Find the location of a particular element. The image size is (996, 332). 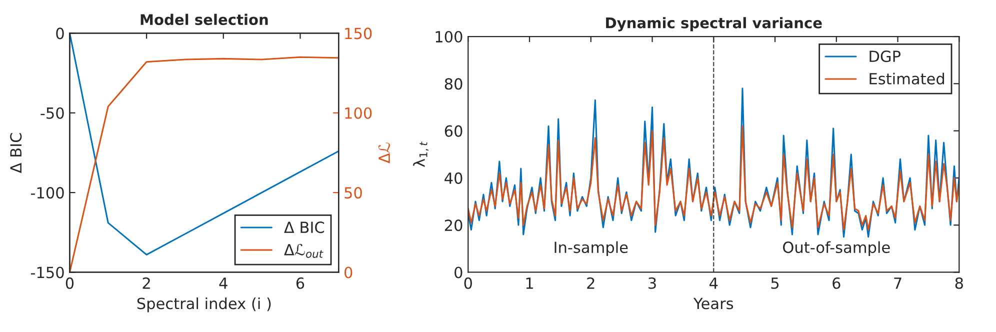

y-axis-title: λ$_{1,t}$ is located at coordinates (420, 154).